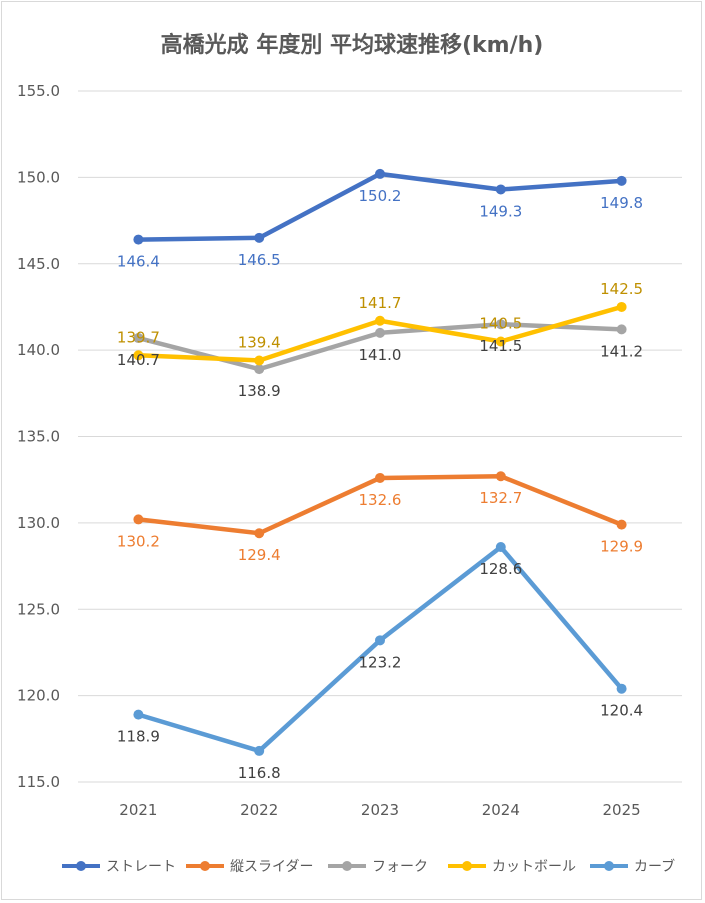 The height and width of the screenshot is (903, 705). I want to click on legend-label: カットボール, so click(534, 867).